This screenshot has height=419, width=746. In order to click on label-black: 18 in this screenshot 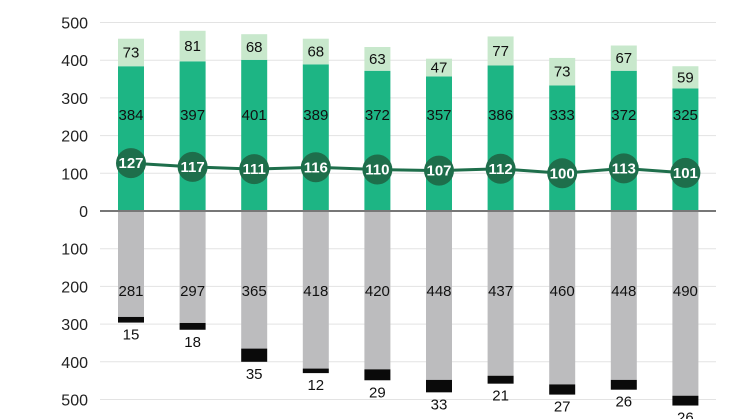, I will do `click(192, 342)`.